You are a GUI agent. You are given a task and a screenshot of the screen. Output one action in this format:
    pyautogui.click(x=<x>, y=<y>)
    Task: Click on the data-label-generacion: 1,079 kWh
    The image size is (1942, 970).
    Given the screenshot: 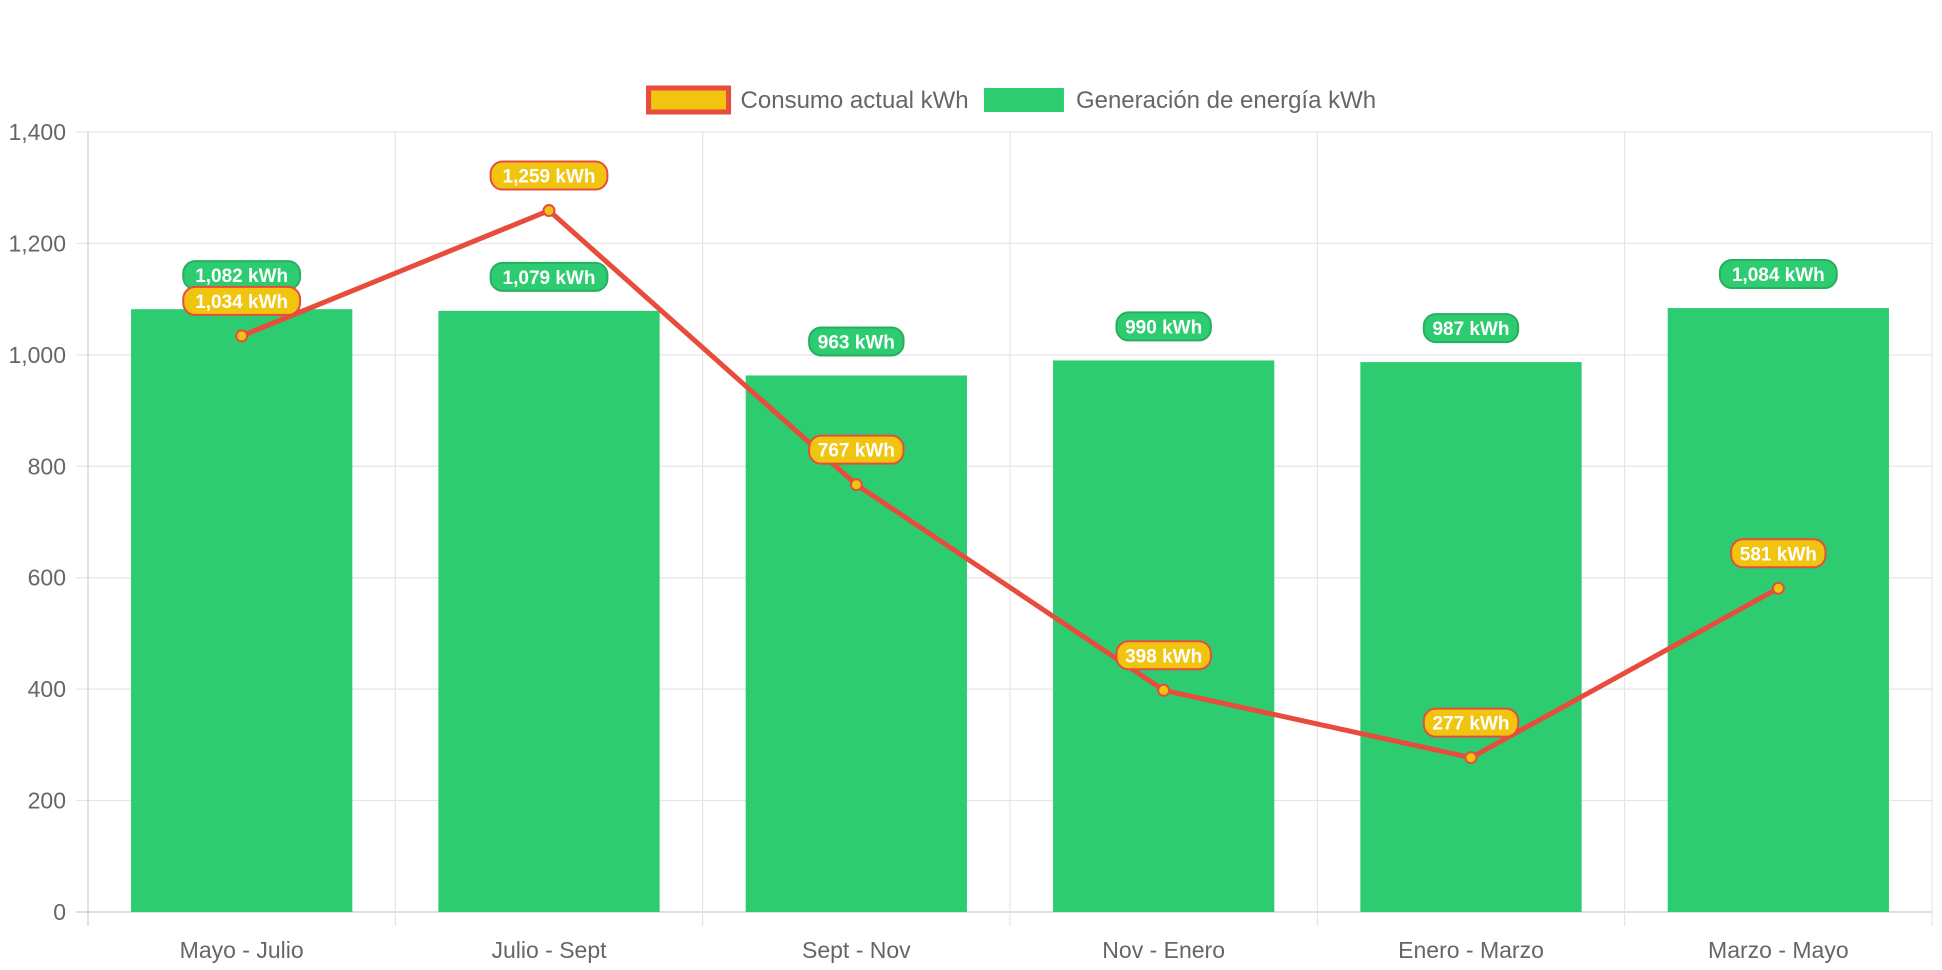 What is the action you would take?
    pyautogui.click(x=549, y=278)
    